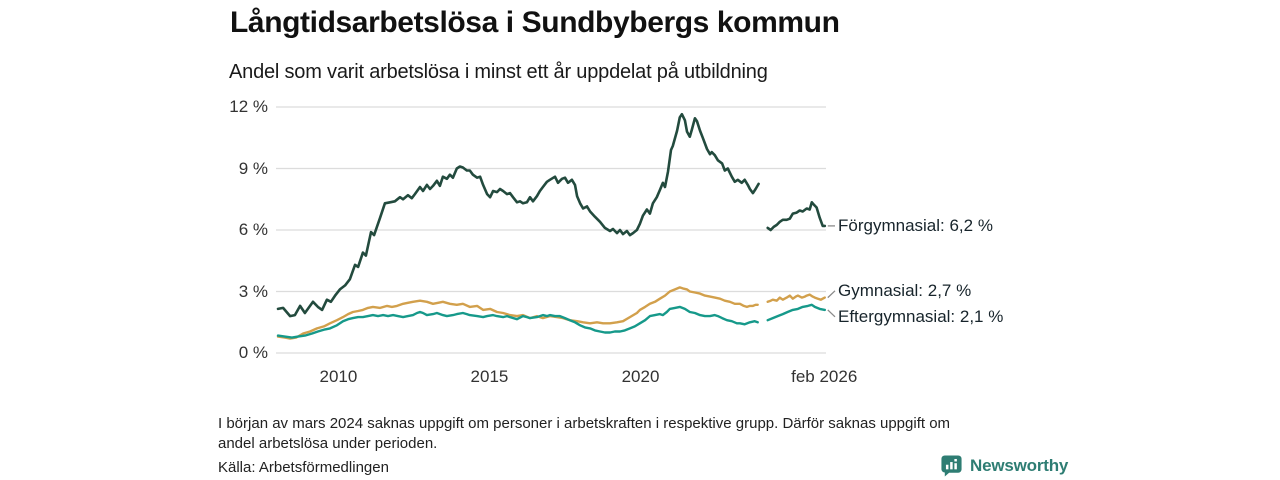  What do you see at coordinates (253, 352) in the screenshot?
I see `y-tick-label: 0 %` at bounding box center [253, 352].